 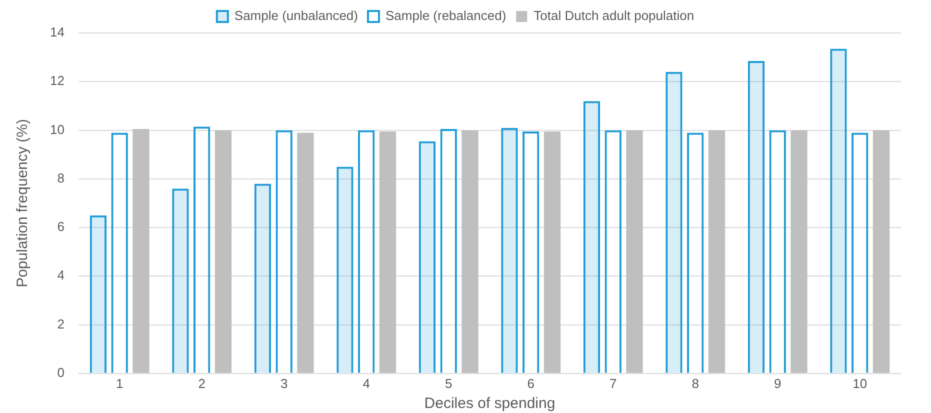 I want to click on x-tick-label: 7, so click(x=613, y=383).